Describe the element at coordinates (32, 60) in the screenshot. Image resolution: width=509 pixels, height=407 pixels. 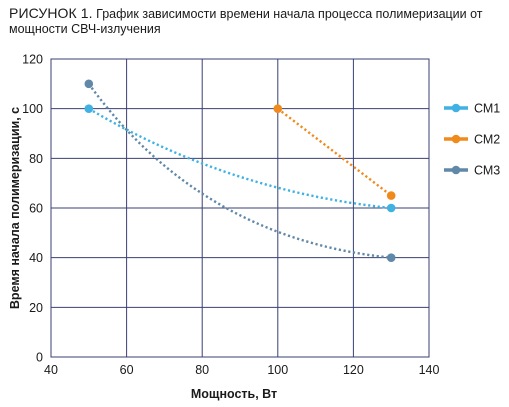
I see `y-tick-label: 120` at that location.